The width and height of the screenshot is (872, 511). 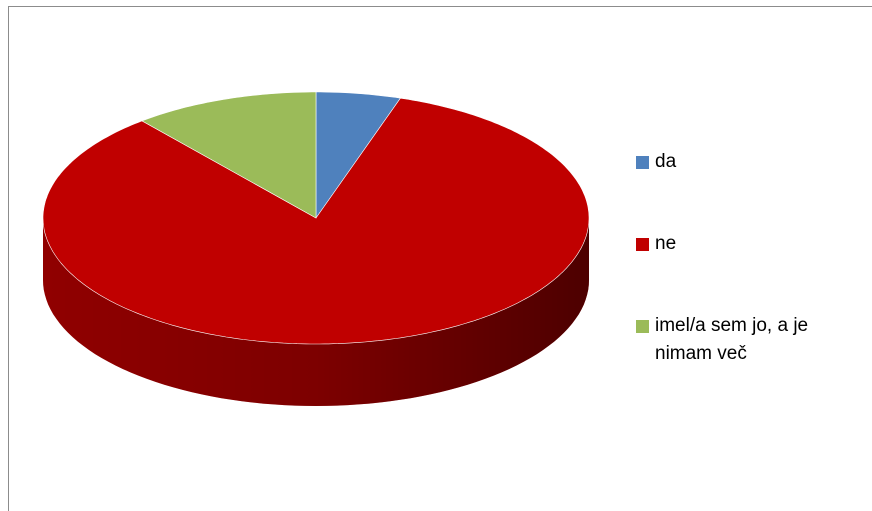 I want to click on legend-label: da, so click(x=666, y=161).